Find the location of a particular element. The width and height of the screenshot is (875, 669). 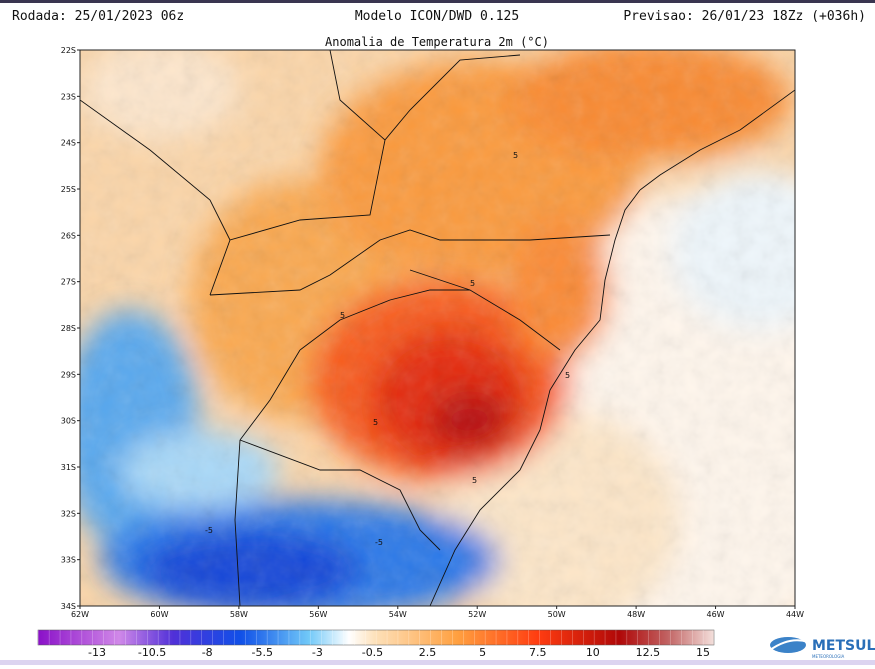

lat-label: 30S is located at coordinates (68, 421).